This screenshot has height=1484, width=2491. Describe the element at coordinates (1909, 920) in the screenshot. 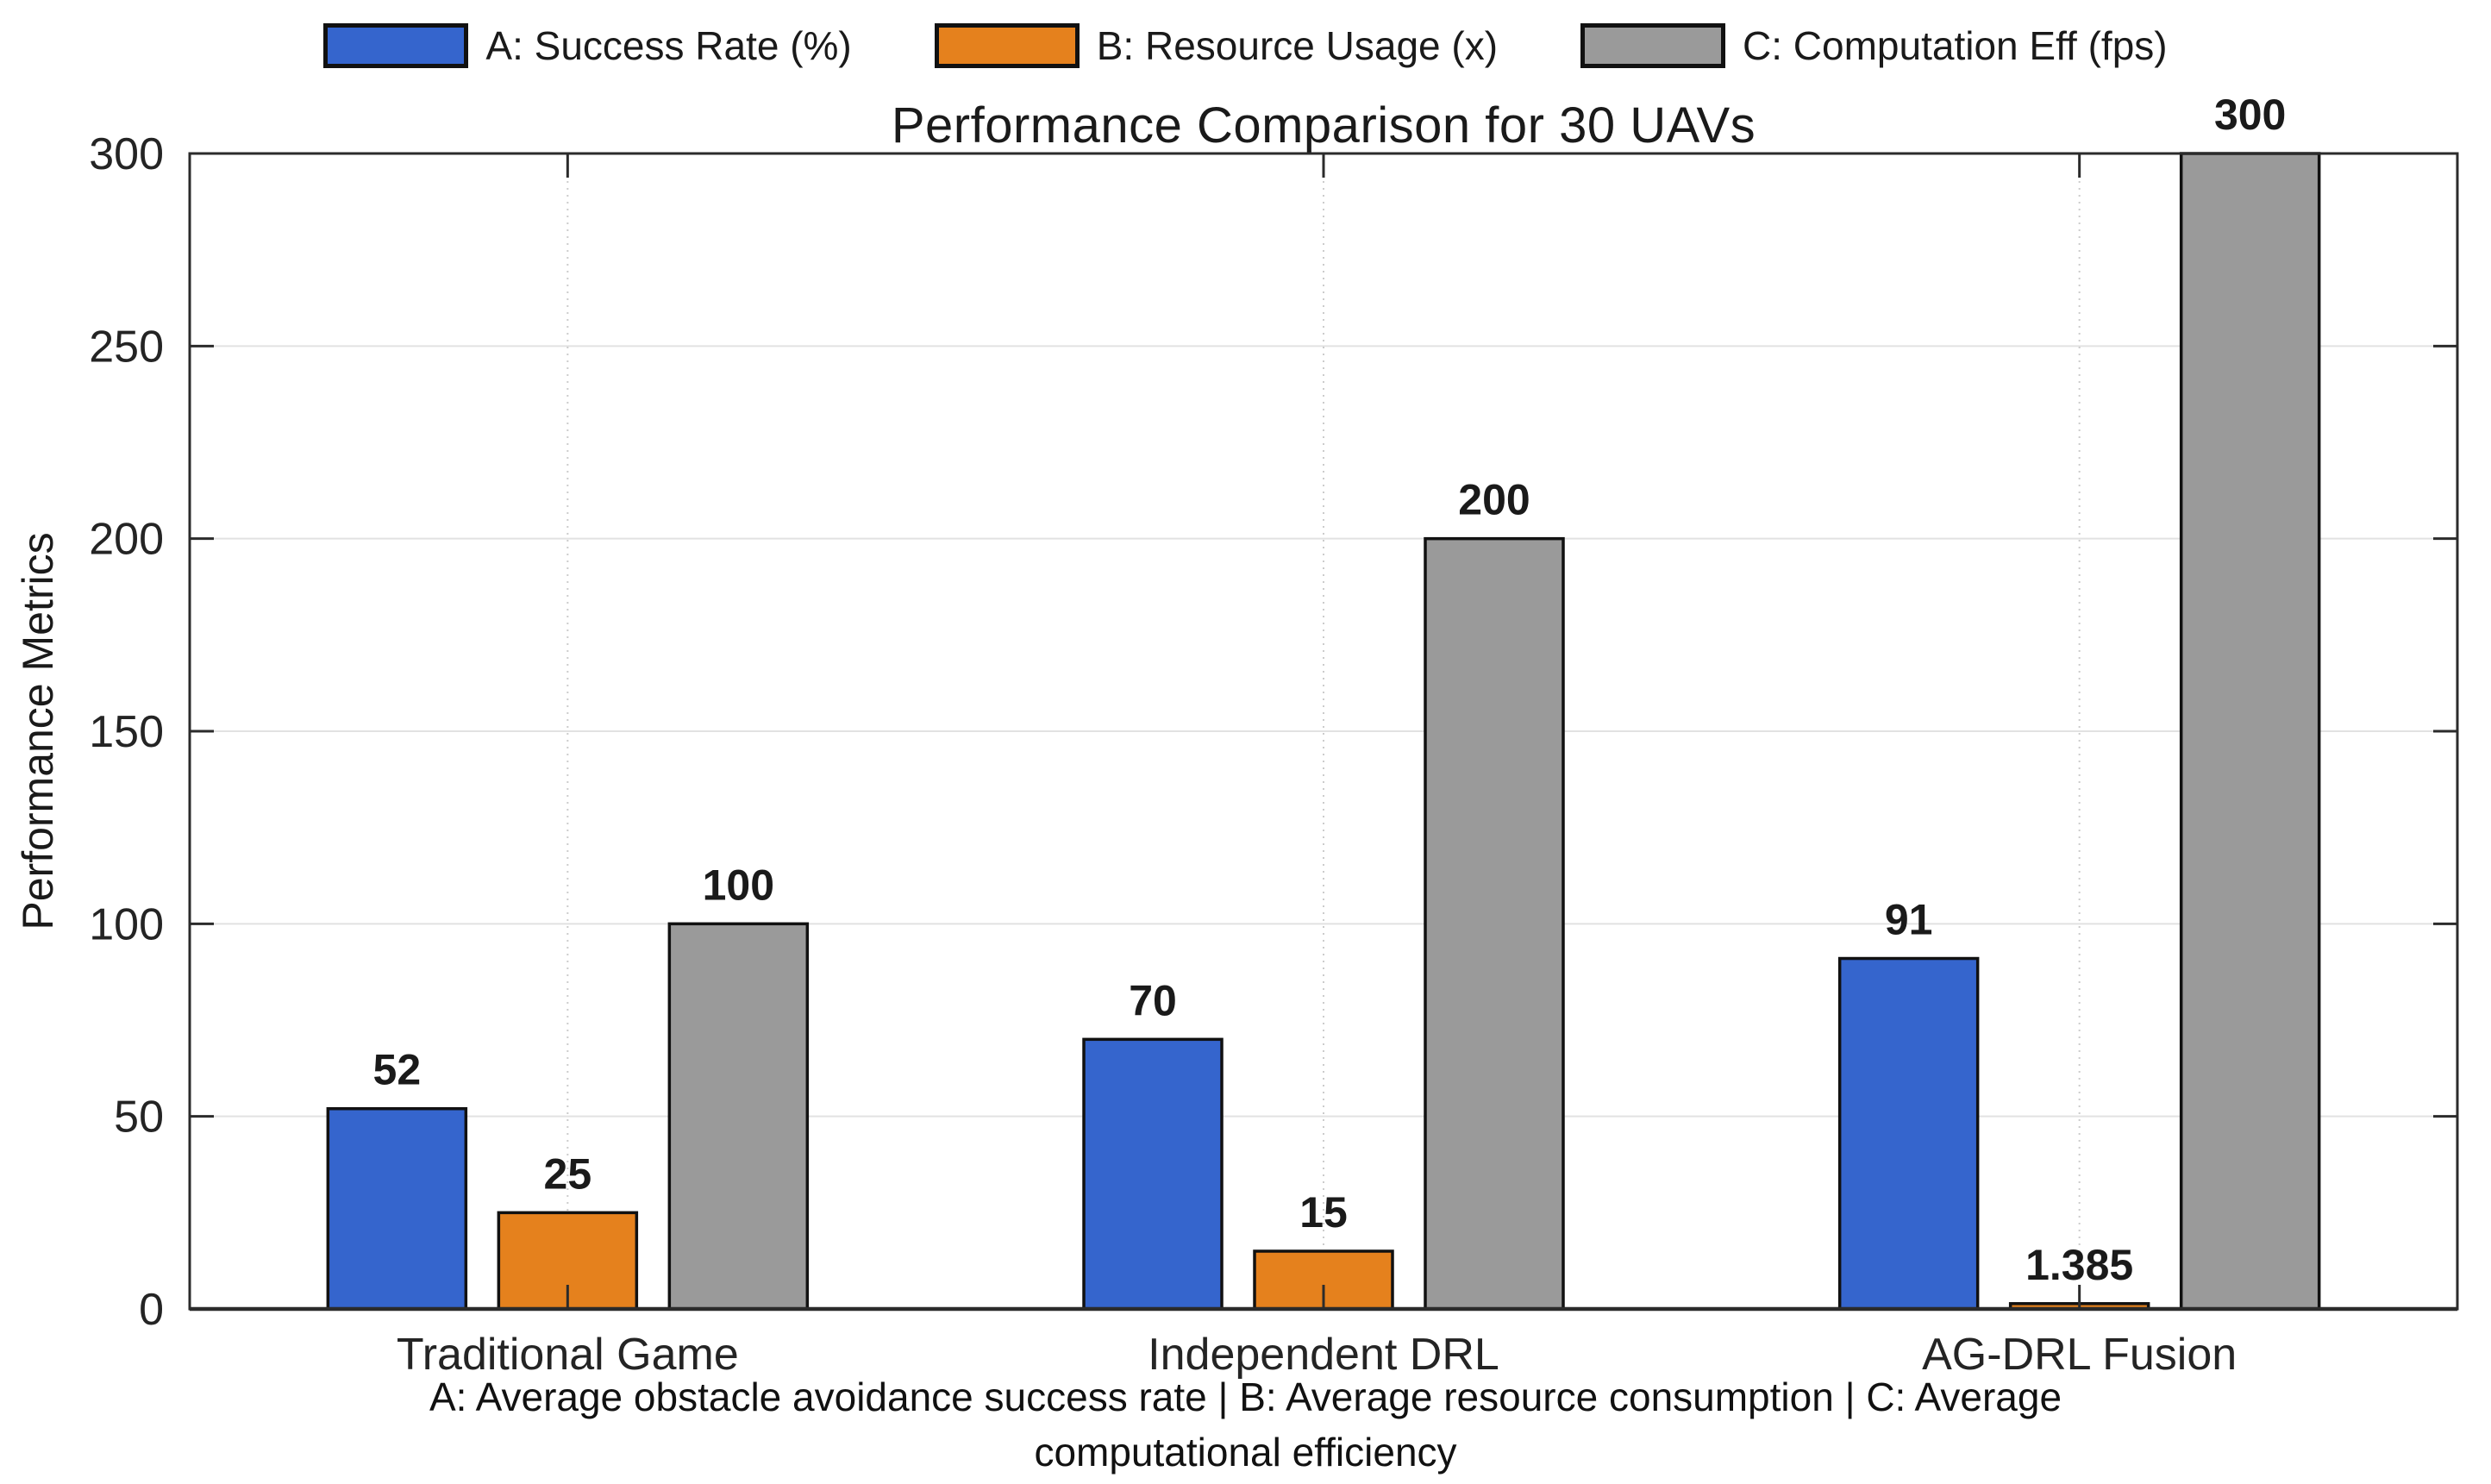

I see `bar-value-label: 91` at that location.